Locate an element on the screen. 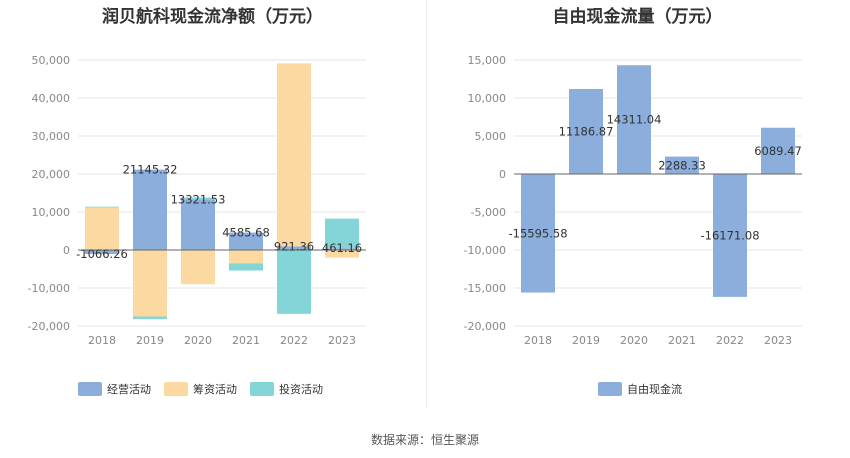 The width and height of the screenshot is (850, 458). legend-swatch-financing is located at coordinates (176, 389).